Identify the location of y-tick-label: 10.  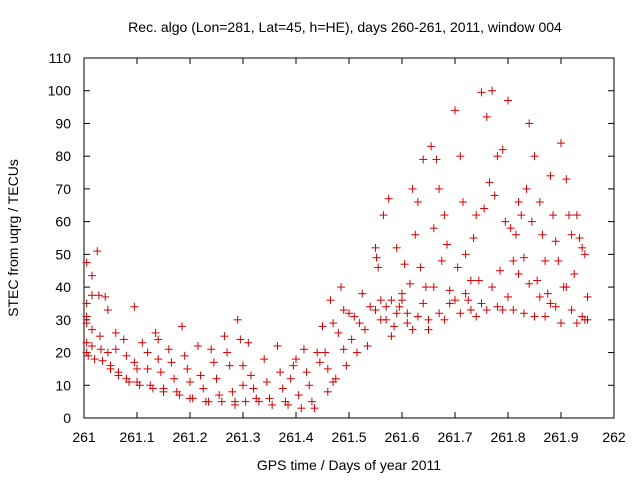
(63, 385).